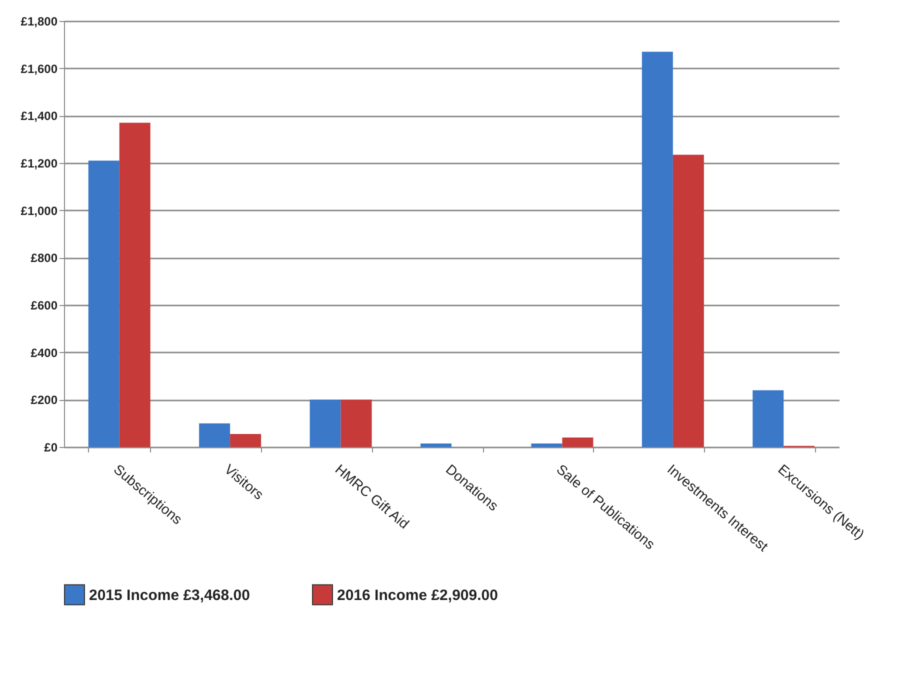 The width and height of the screenshot is (921, 682). What do you see at coordinates (169, 595) in the screenshot?
I see `legend-label: 2015 Income £3,468.00` at bounding box center [169, 595].